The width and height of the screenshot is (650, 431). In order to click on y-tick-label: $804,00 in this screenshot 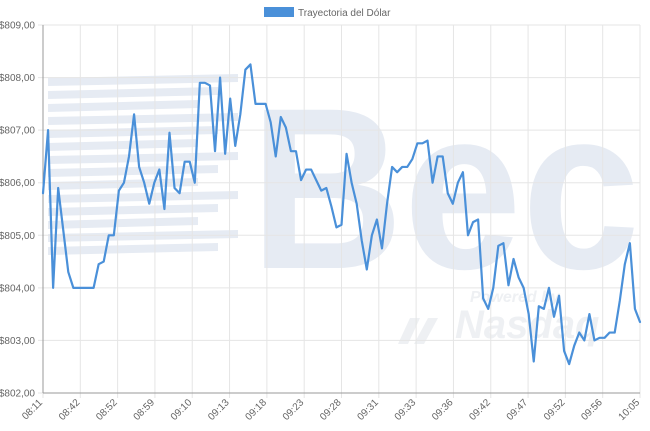, I will do `click(17, 288)`.